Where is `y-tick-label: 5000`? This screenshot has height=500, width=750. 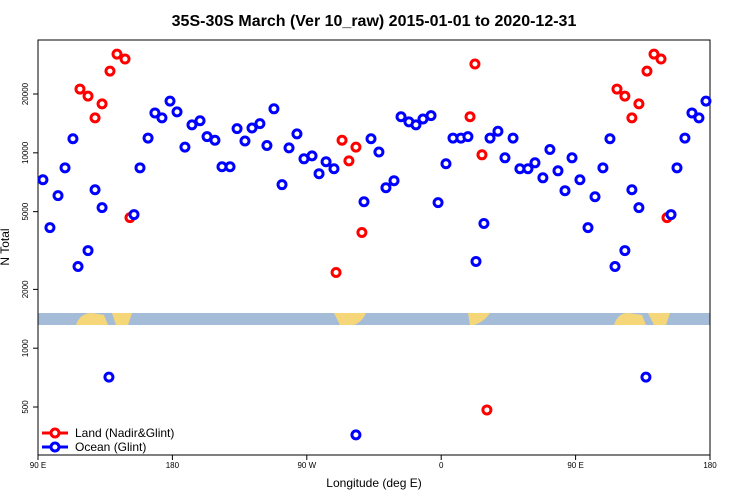 y-tick-label: 5000 is located at coordinates (25, 211).